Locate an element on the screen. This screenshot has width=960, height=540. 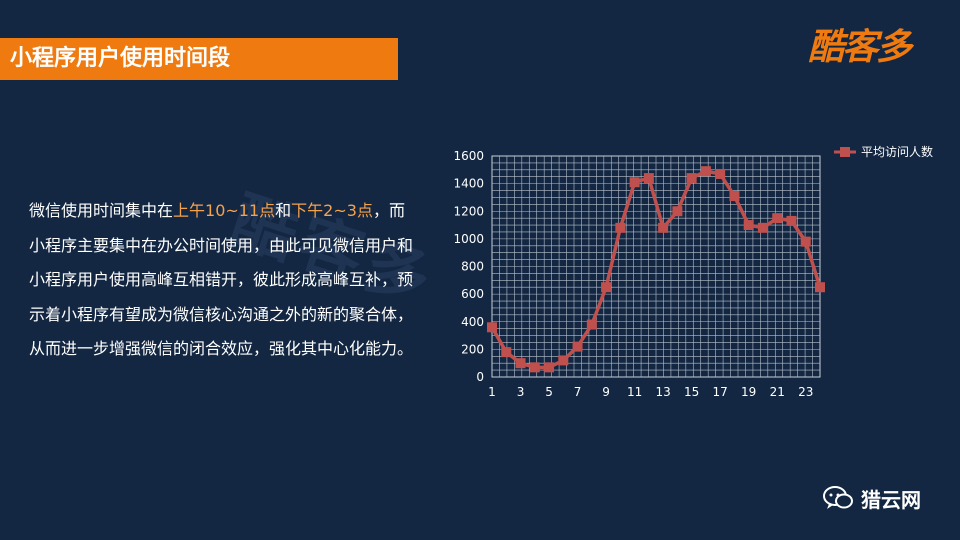
wechat-icon is located at coordinates (838, 497).